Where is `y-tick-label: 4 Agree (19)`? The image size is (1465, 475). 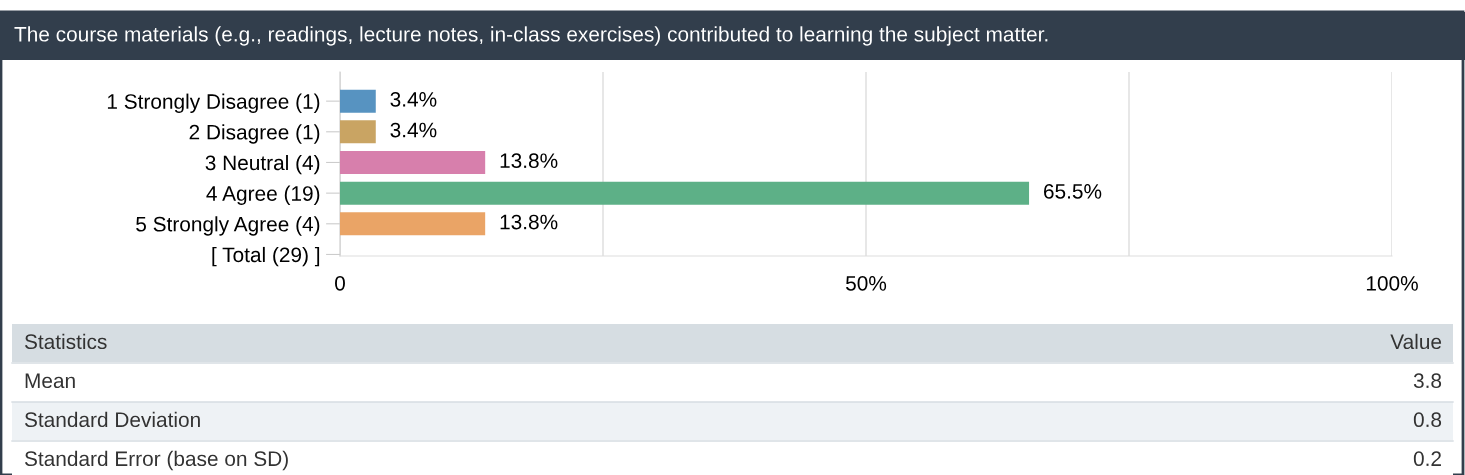 y-tick-label: 4 Agree (19) is located at coordinates (263, 195).